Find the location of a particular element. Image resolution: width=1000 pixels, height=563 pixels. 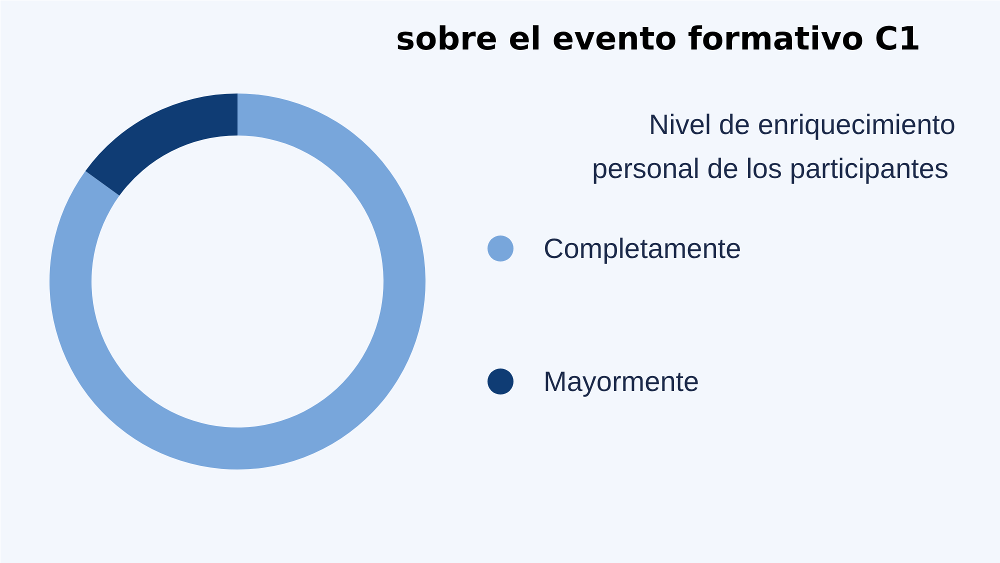

legend-title: Nivel de enriquecimiento personal de los participantes is located at coordinates (774, 146).